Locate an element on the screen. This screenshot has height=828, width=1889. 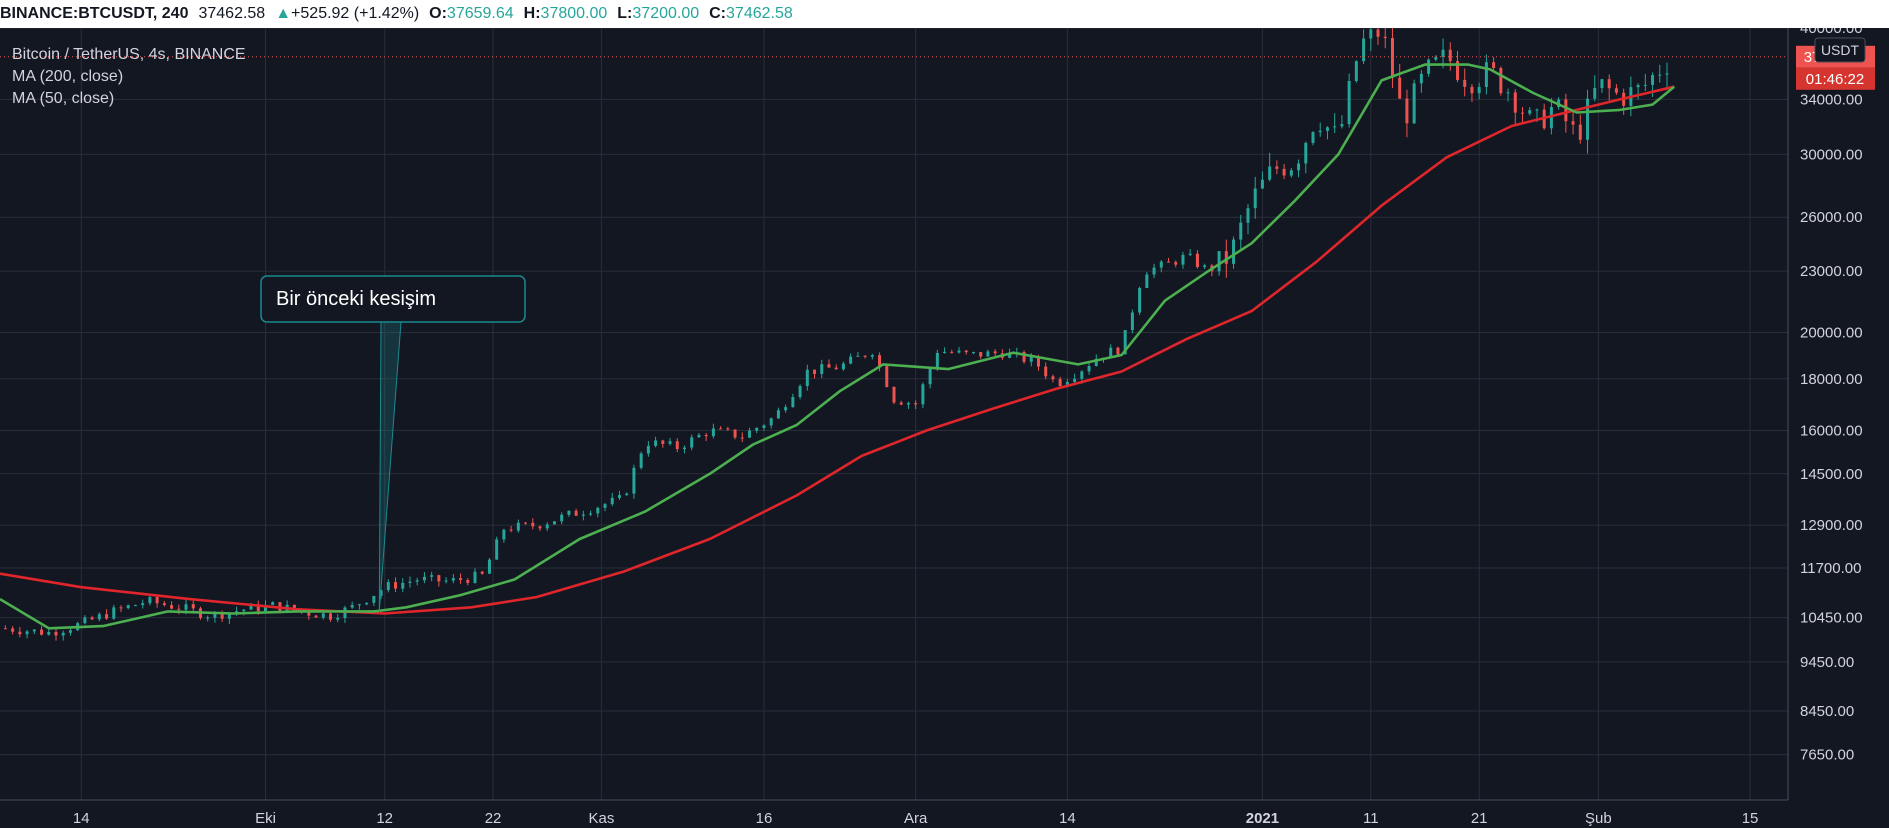
countdown-value: 01:46:22 is located at coordinates (1835, 79).